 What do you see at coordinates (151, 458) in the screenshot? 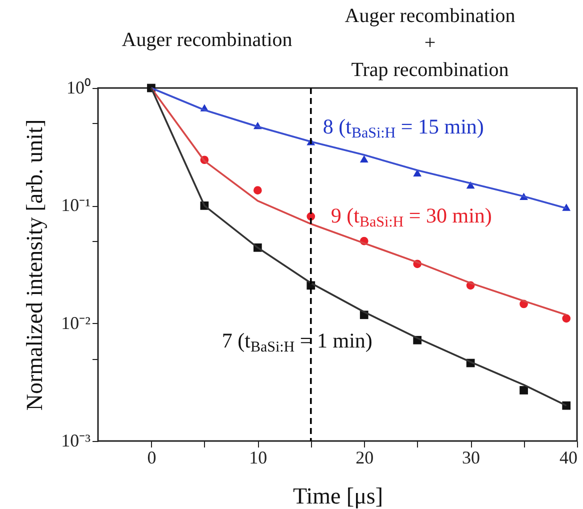
I see `x-tick-label: 0` at bounding box center [151, 458].